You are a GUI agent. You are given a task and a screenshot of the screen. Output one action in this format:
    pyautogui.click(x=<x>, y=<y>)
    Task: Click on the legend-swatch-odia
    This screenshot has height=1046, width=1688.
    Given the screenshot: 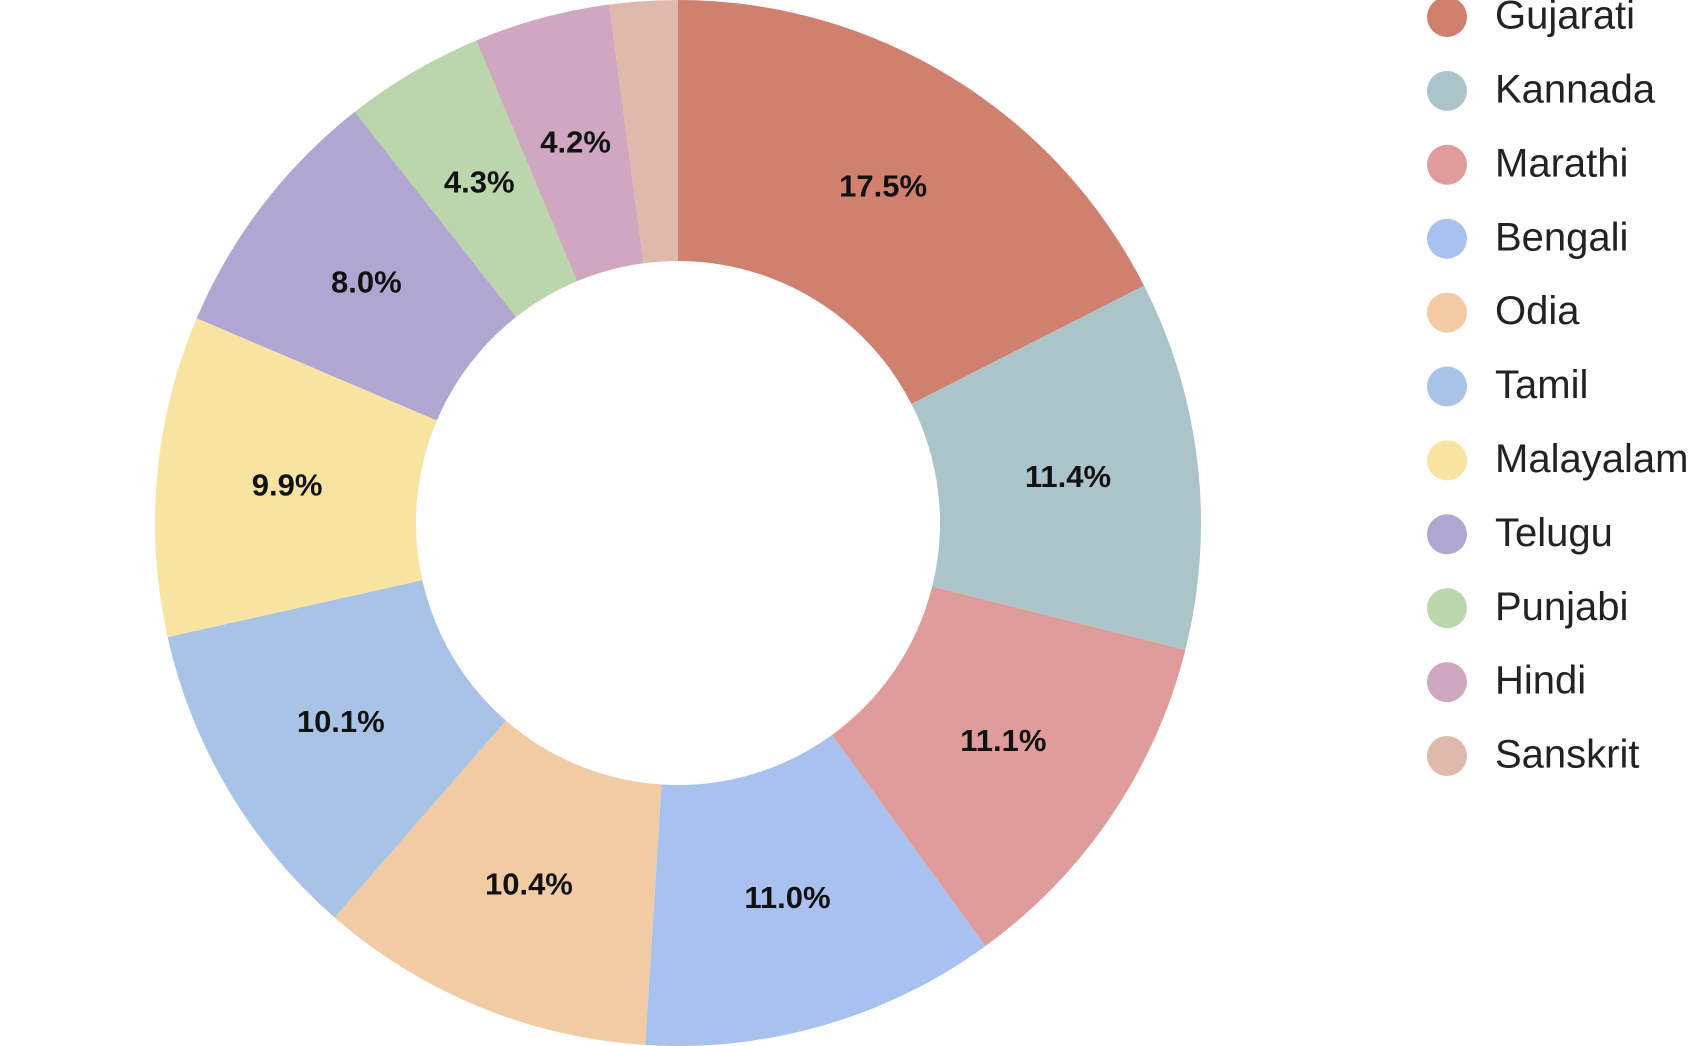 What is the action you would take?
    pyautogui.click(x=1447, y=312)
    